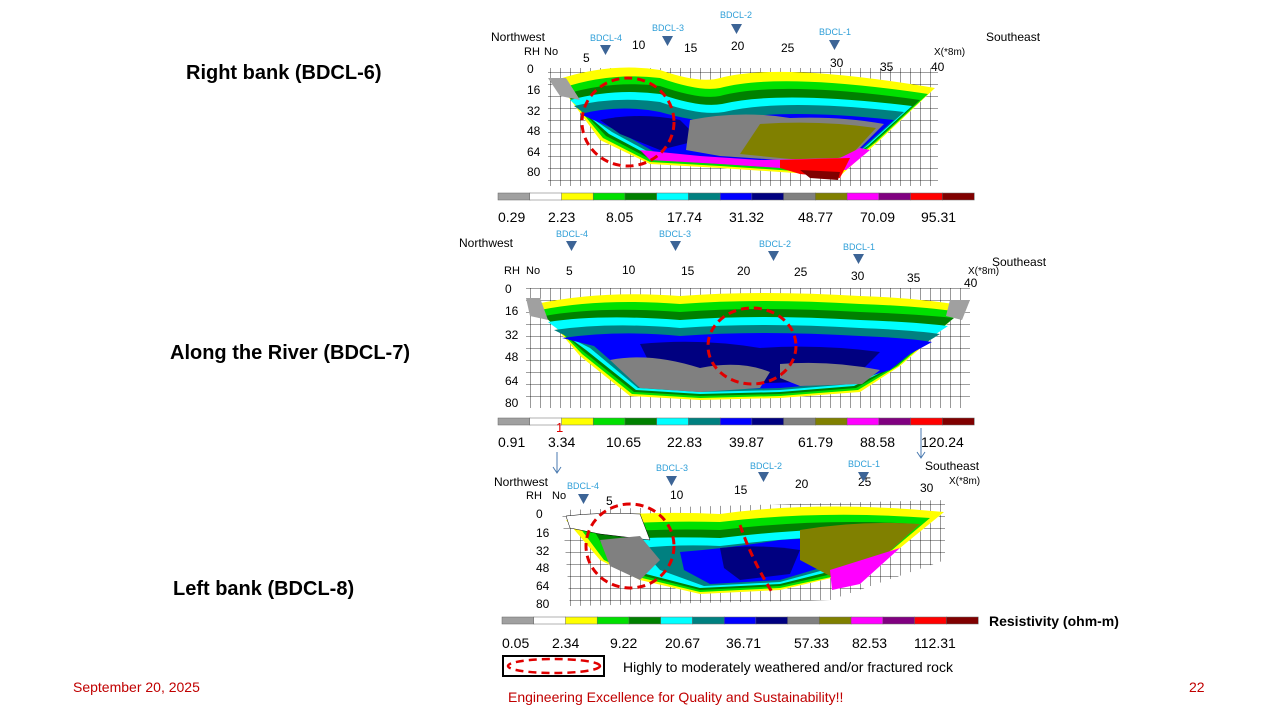 The image size is (1280, 720). What do you see at coordinates (942, 442) in the screenshot?
I see `scale-value: 120.24` at bounding box center [942, 442].